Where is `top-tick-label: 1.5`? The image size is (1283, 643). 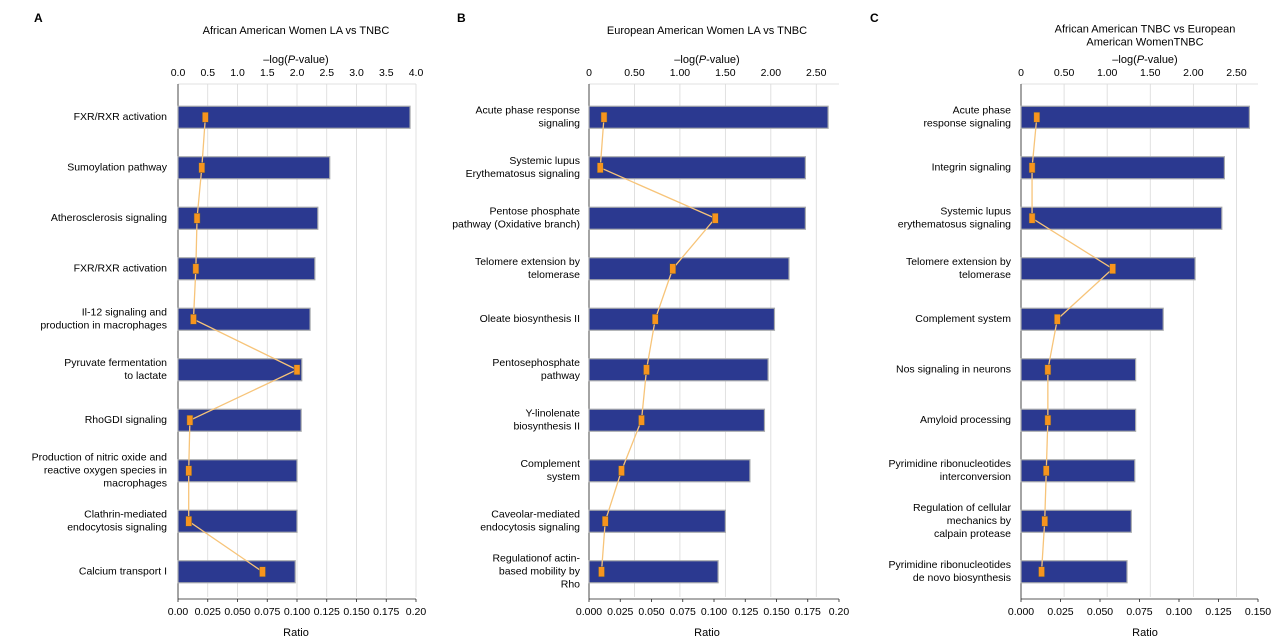 top-tick-label: 1.5 is located at coordinates (267, 73).